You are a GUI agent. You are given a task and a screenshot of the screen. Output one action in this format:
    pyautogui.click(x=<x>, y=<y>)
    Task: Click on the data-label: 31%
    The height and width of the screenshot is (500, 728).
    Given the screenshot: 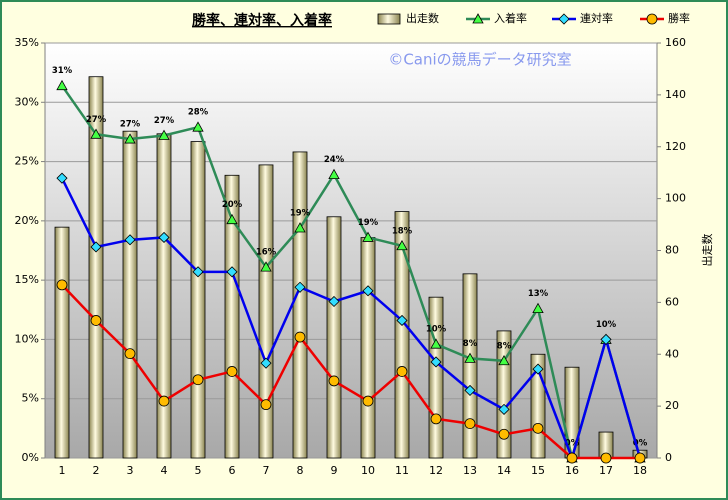 What is the action you would take?
    pyautogui.click(x=62, y=71)
    